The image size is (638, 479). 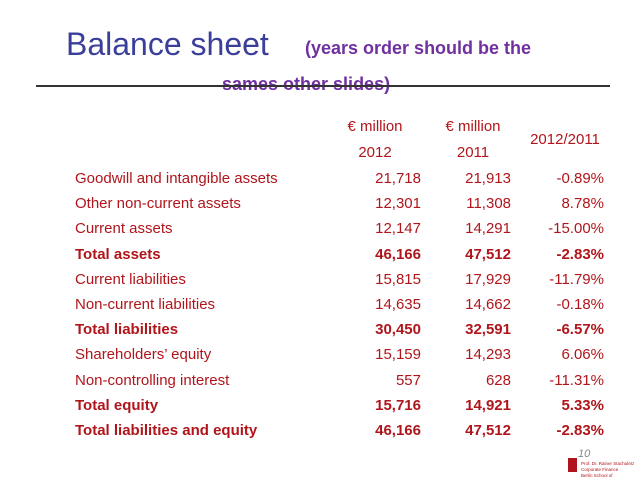 I want to click on row-label: Non-current liabilities, so click(x=145, y=304).